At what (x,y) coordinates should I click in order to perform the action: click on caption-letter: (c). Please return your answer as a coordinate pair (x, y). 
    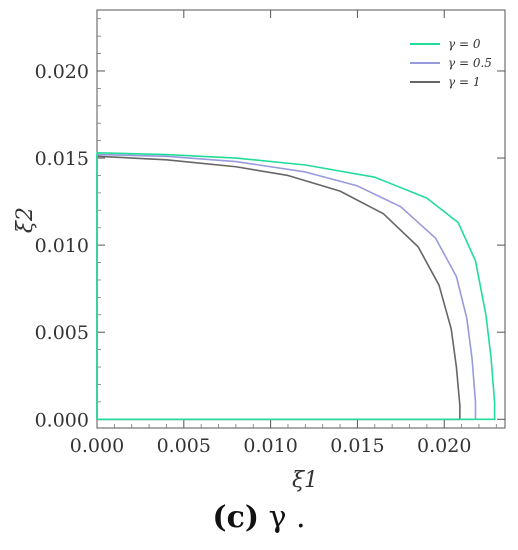
    Looking at the image, I should click on (236, 517).